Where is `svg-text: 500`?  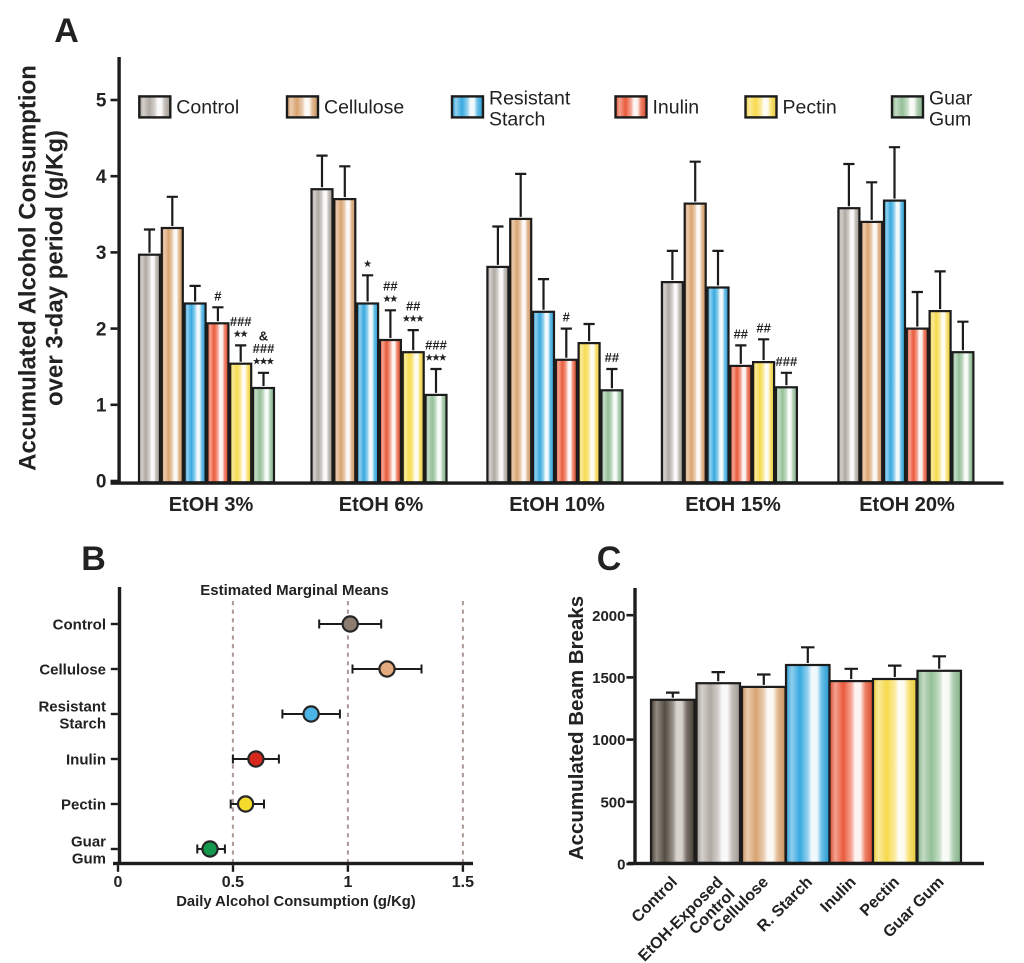 svg-text: 500 is located at coordinates (612, 802).